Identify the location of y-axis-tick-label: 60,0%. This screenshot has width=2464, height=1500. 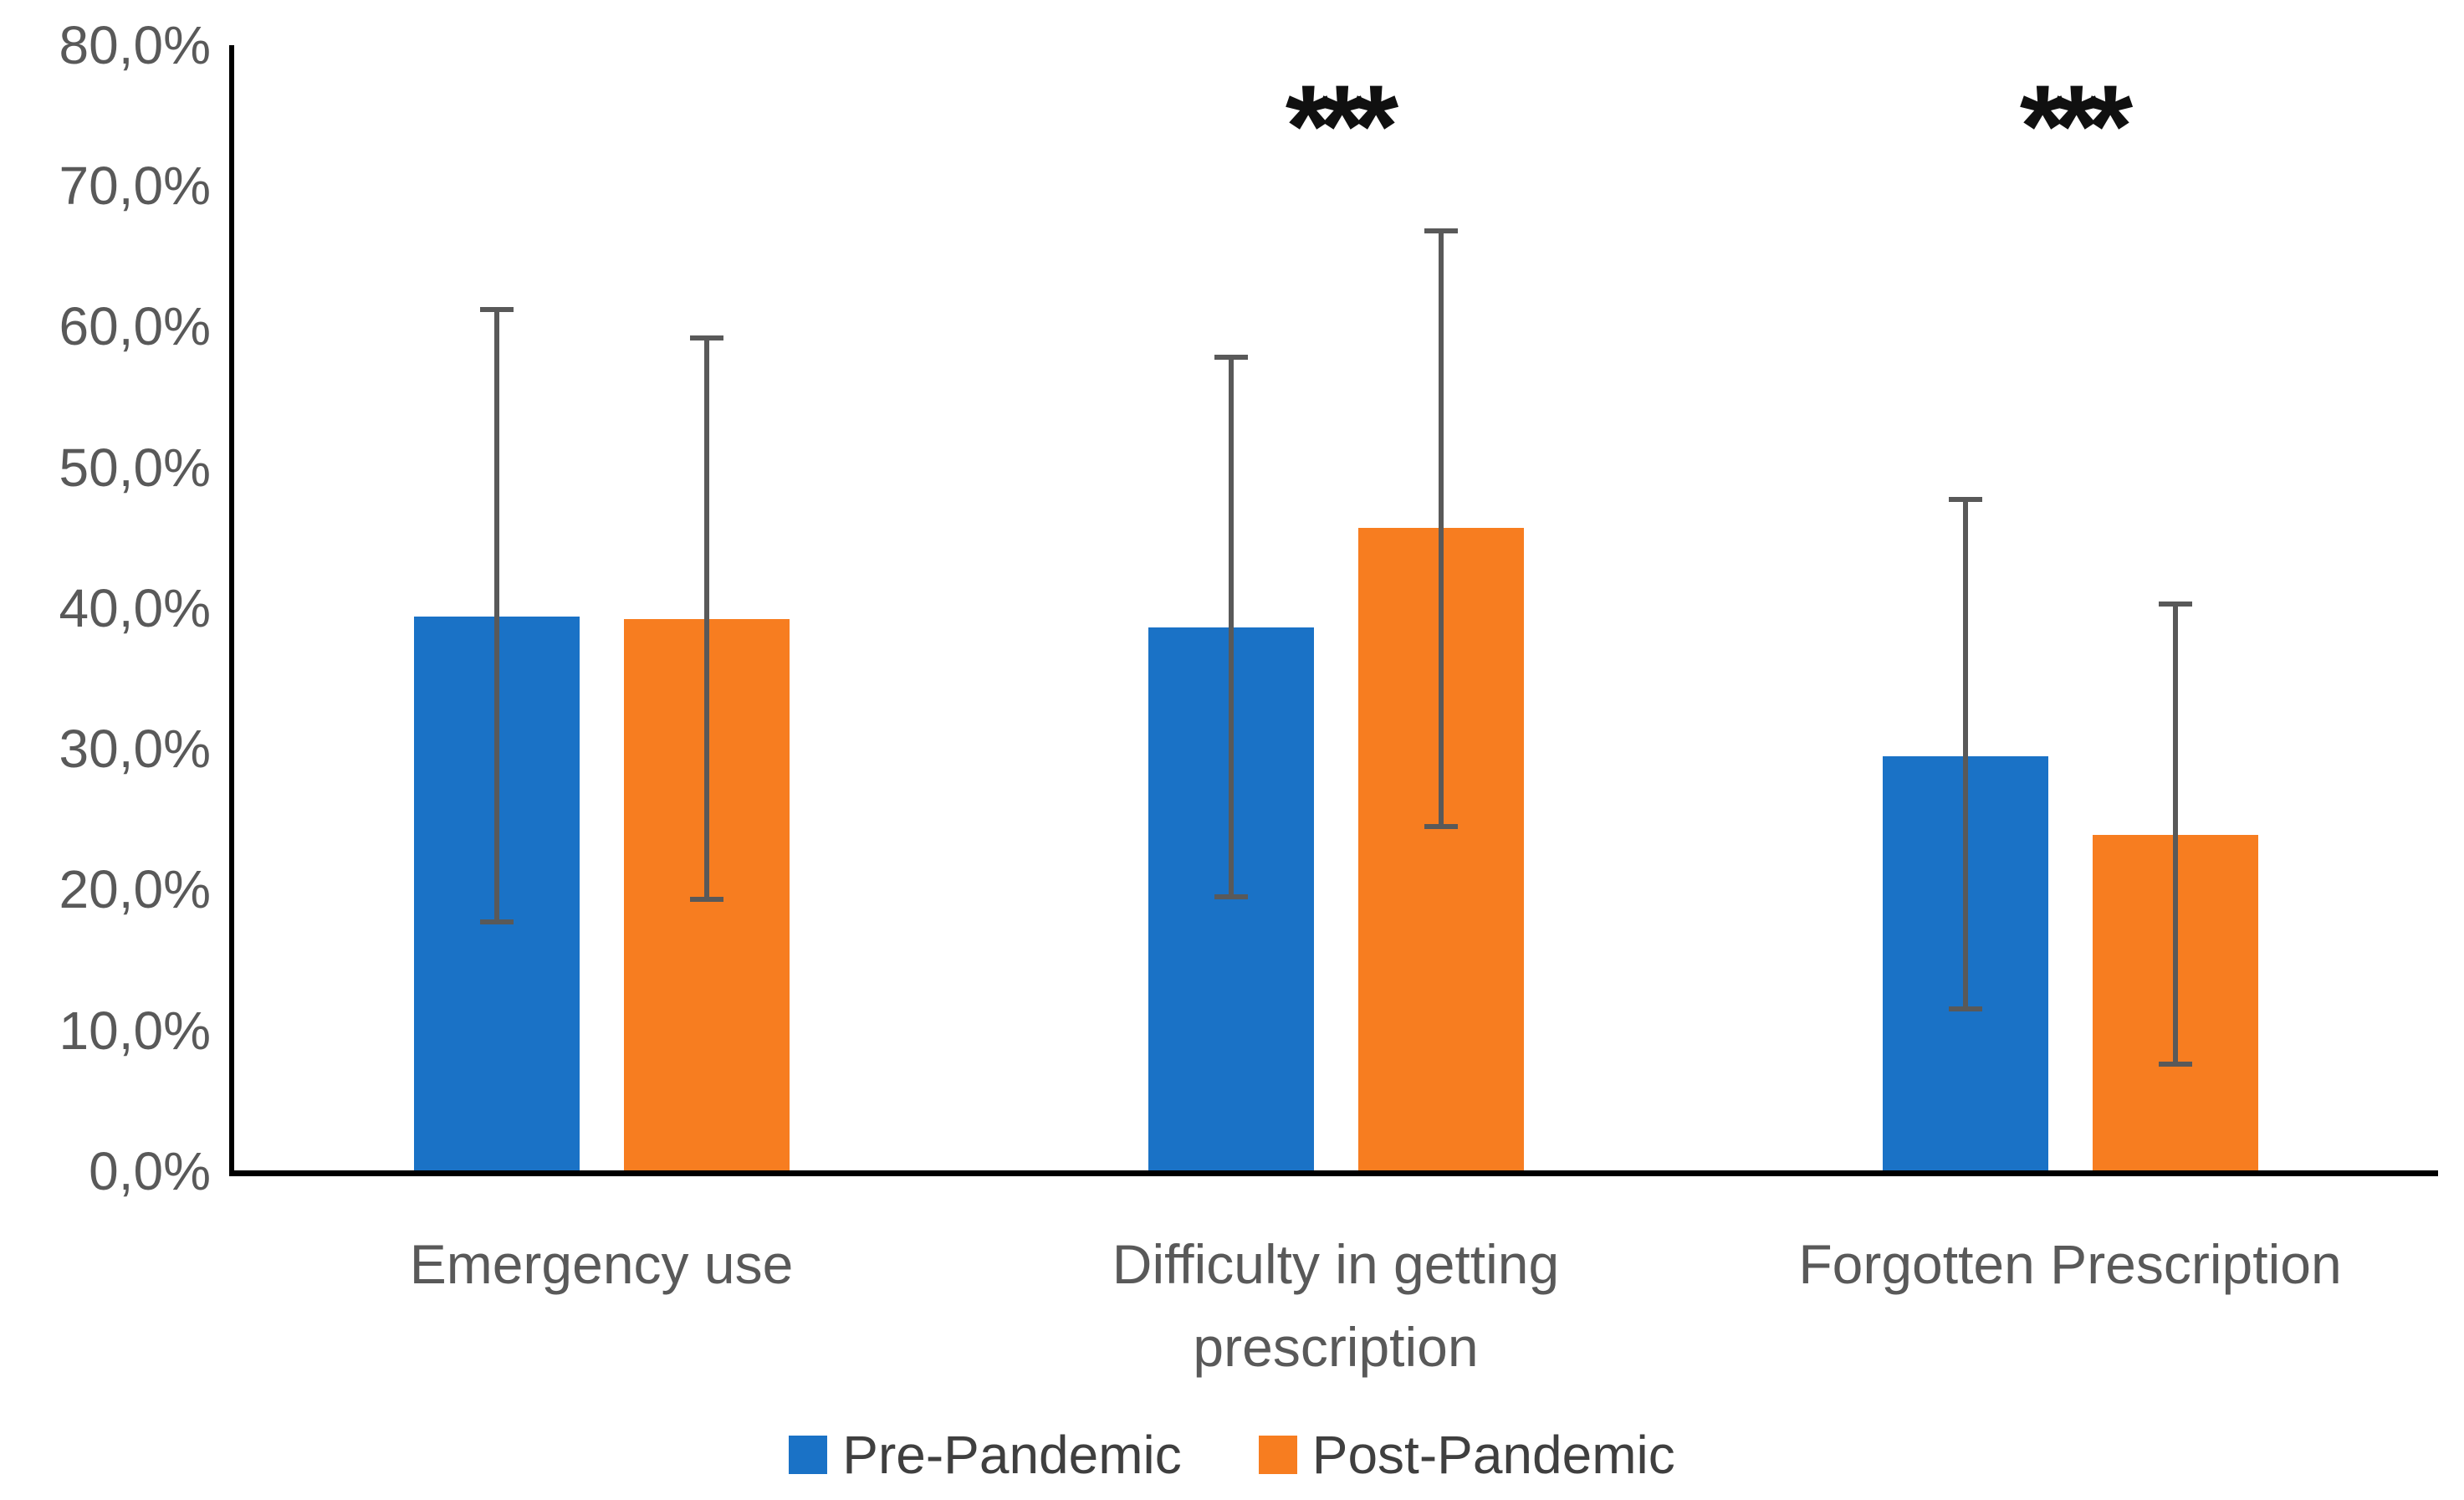
(135, 327).